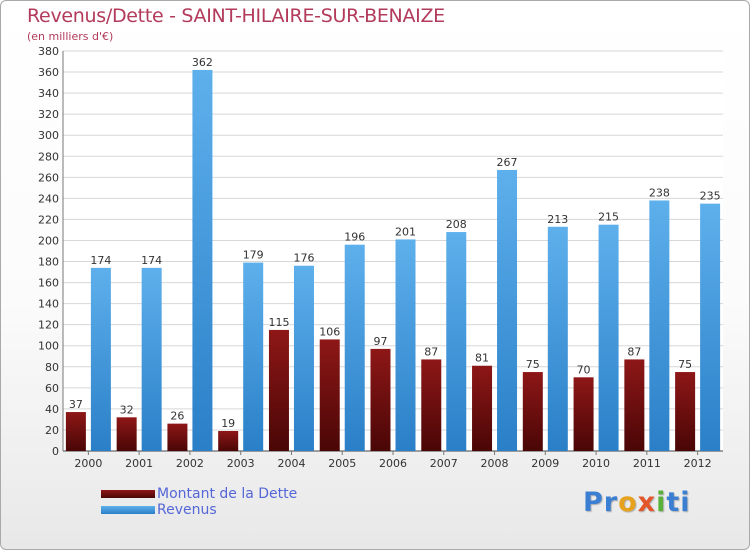 Image resolution: width=750 pixels, height=550 pixels. What do you see at coordinates (70, 36) in the screenshot?
I see `chart-subtitle: (en milliers d'€)` at bounding box center [70, 36].